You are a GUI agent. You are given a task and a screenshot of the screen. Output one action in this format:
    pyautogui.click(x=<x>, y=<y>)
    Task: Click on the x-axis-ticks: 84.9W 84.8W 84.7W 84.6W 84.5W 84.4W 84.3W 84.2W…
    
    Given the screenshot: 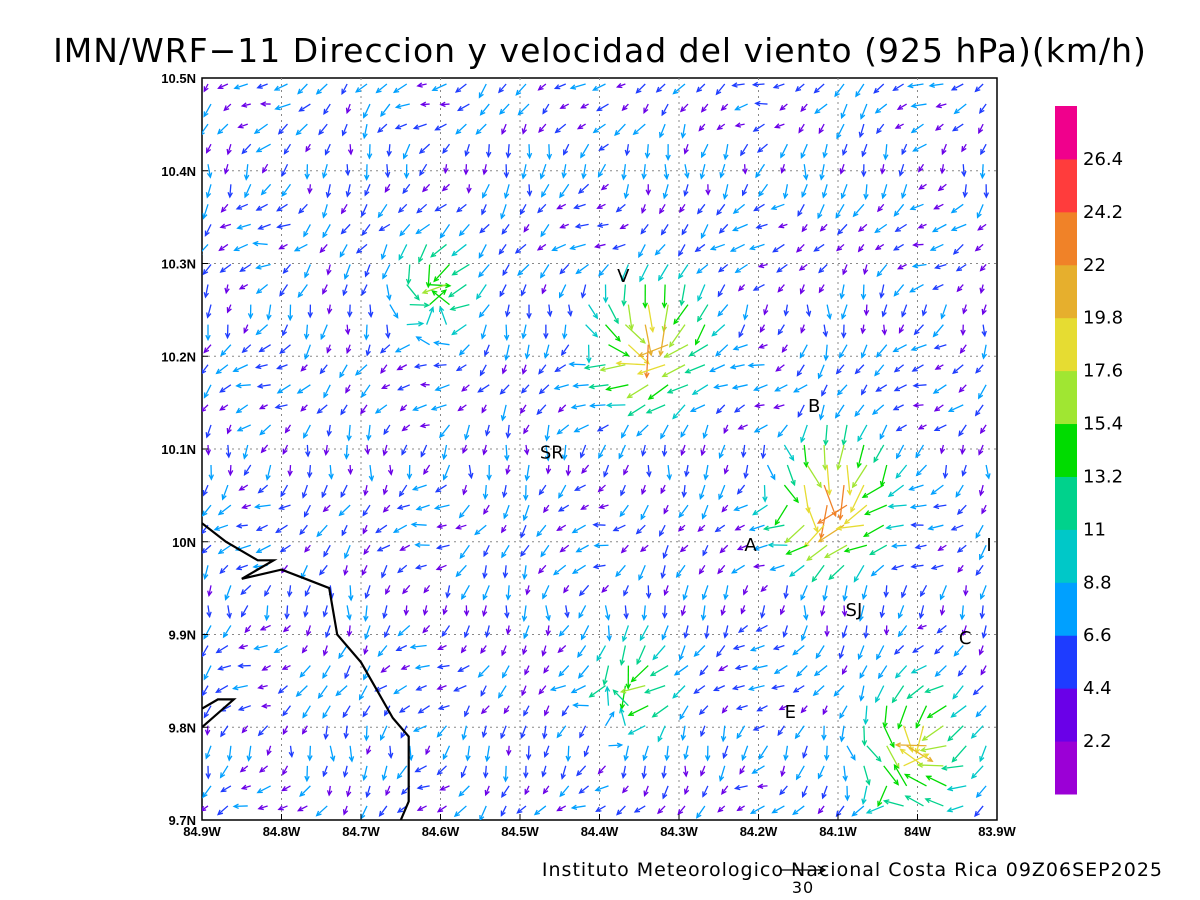 What is the action you would take?
    pyautogui.click(x=600, y=826)
    